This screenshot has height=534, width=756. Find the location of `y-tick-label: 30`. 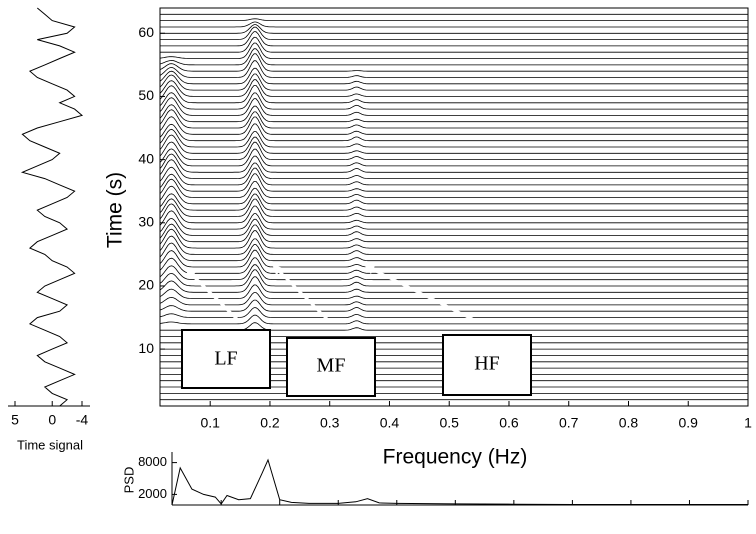

y-tick-label: 30 is located at coordinates (146, 221).